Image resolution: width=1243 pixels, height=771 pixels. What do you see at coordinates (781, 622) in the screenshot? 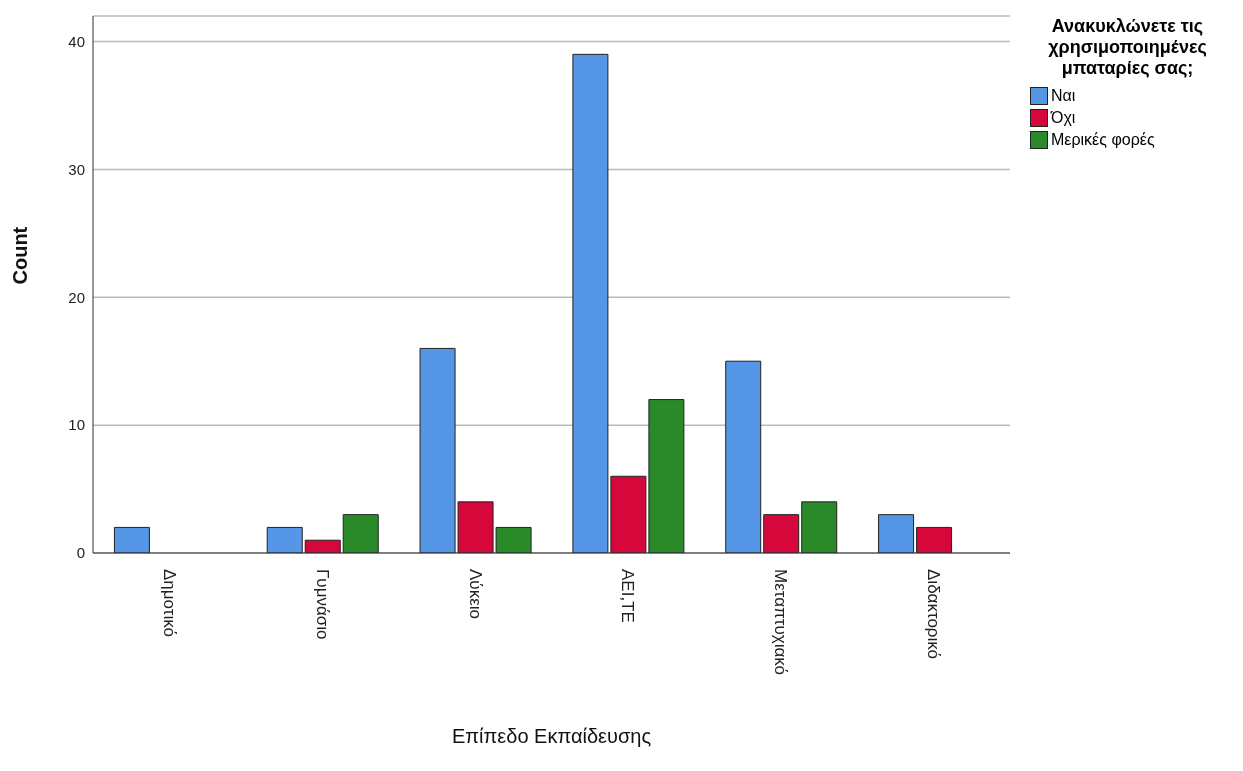
I see `x-tick-label: Μεταπτυχιακό` at bounding box center [781, 622].